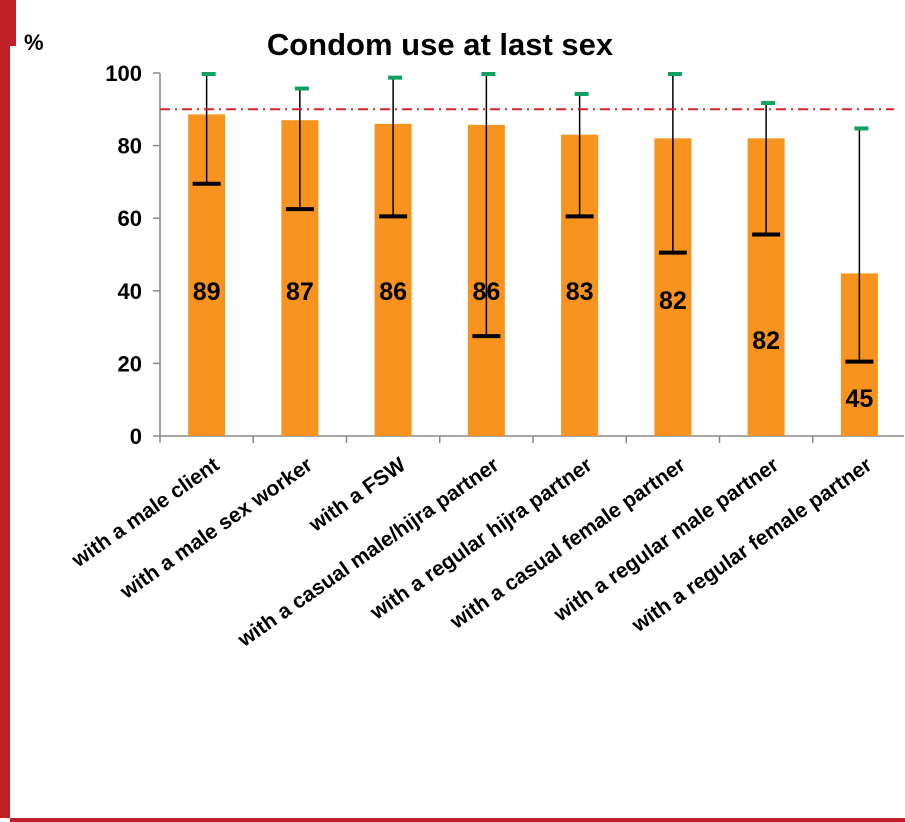 This screenshot has width=905, height=822. Describe the element at coordinates (580, 292) in the screenshot. I see `data-label: 83` at that location.